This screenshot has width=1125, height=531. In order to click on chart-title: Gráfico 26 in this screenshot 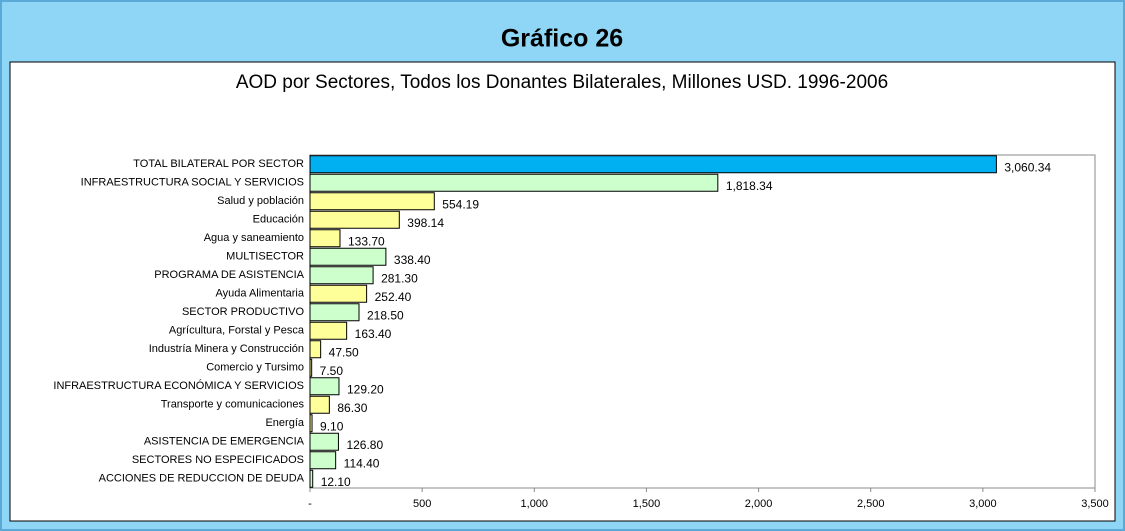, I will do `click(562, 39)`.